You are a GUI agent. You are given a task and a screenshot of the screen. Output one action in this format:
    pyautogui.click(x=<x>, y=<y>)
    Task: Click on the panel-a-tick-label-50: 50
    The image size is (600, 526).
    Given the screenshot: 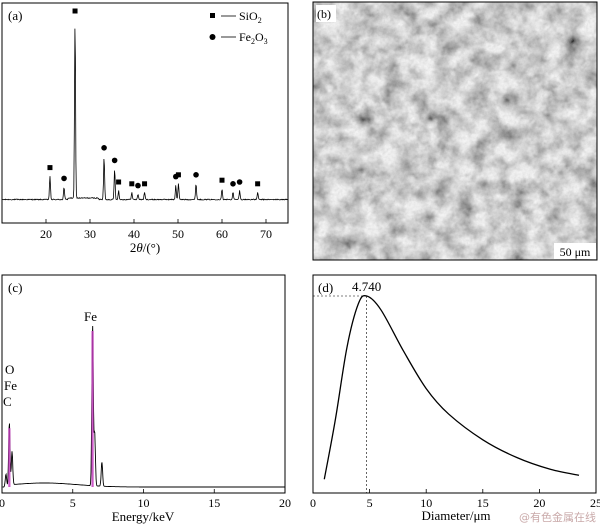 What is the action you would take?
    pyautogui.click(x=178, y=234)
    